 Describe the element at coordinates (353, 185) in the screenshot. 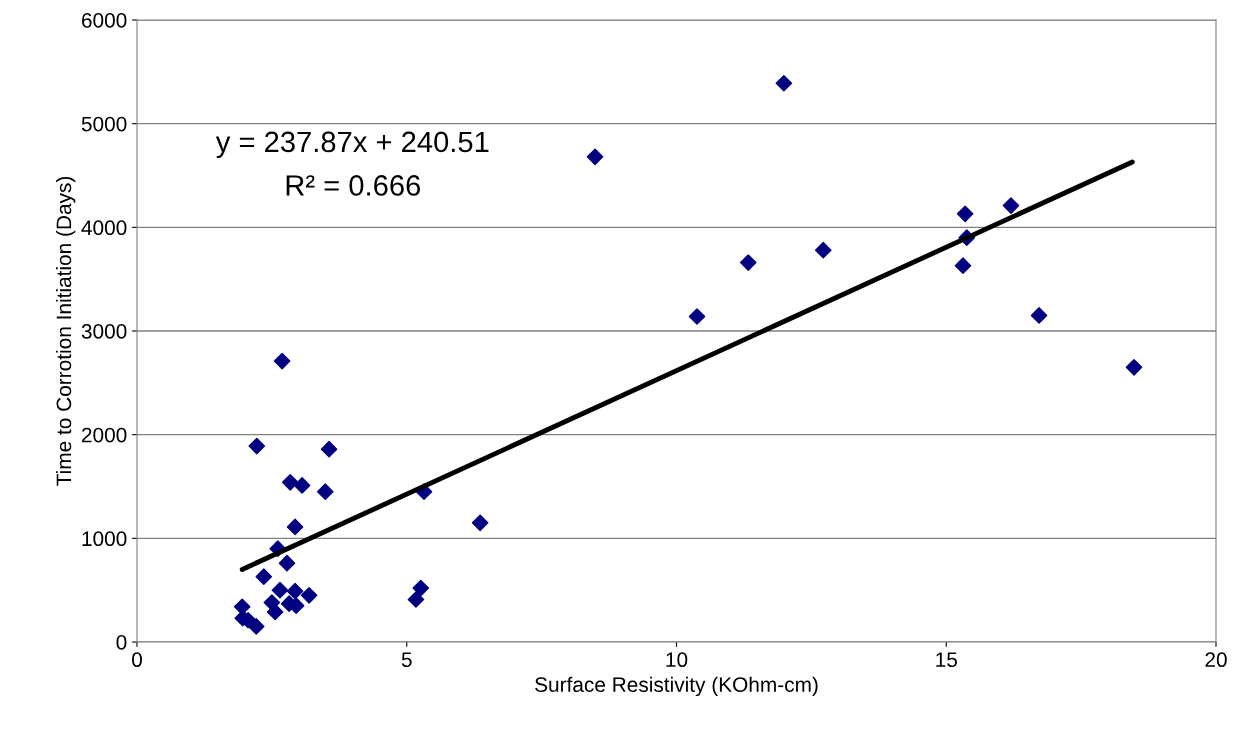

I see `annotation: R² = 0.666` at that location.